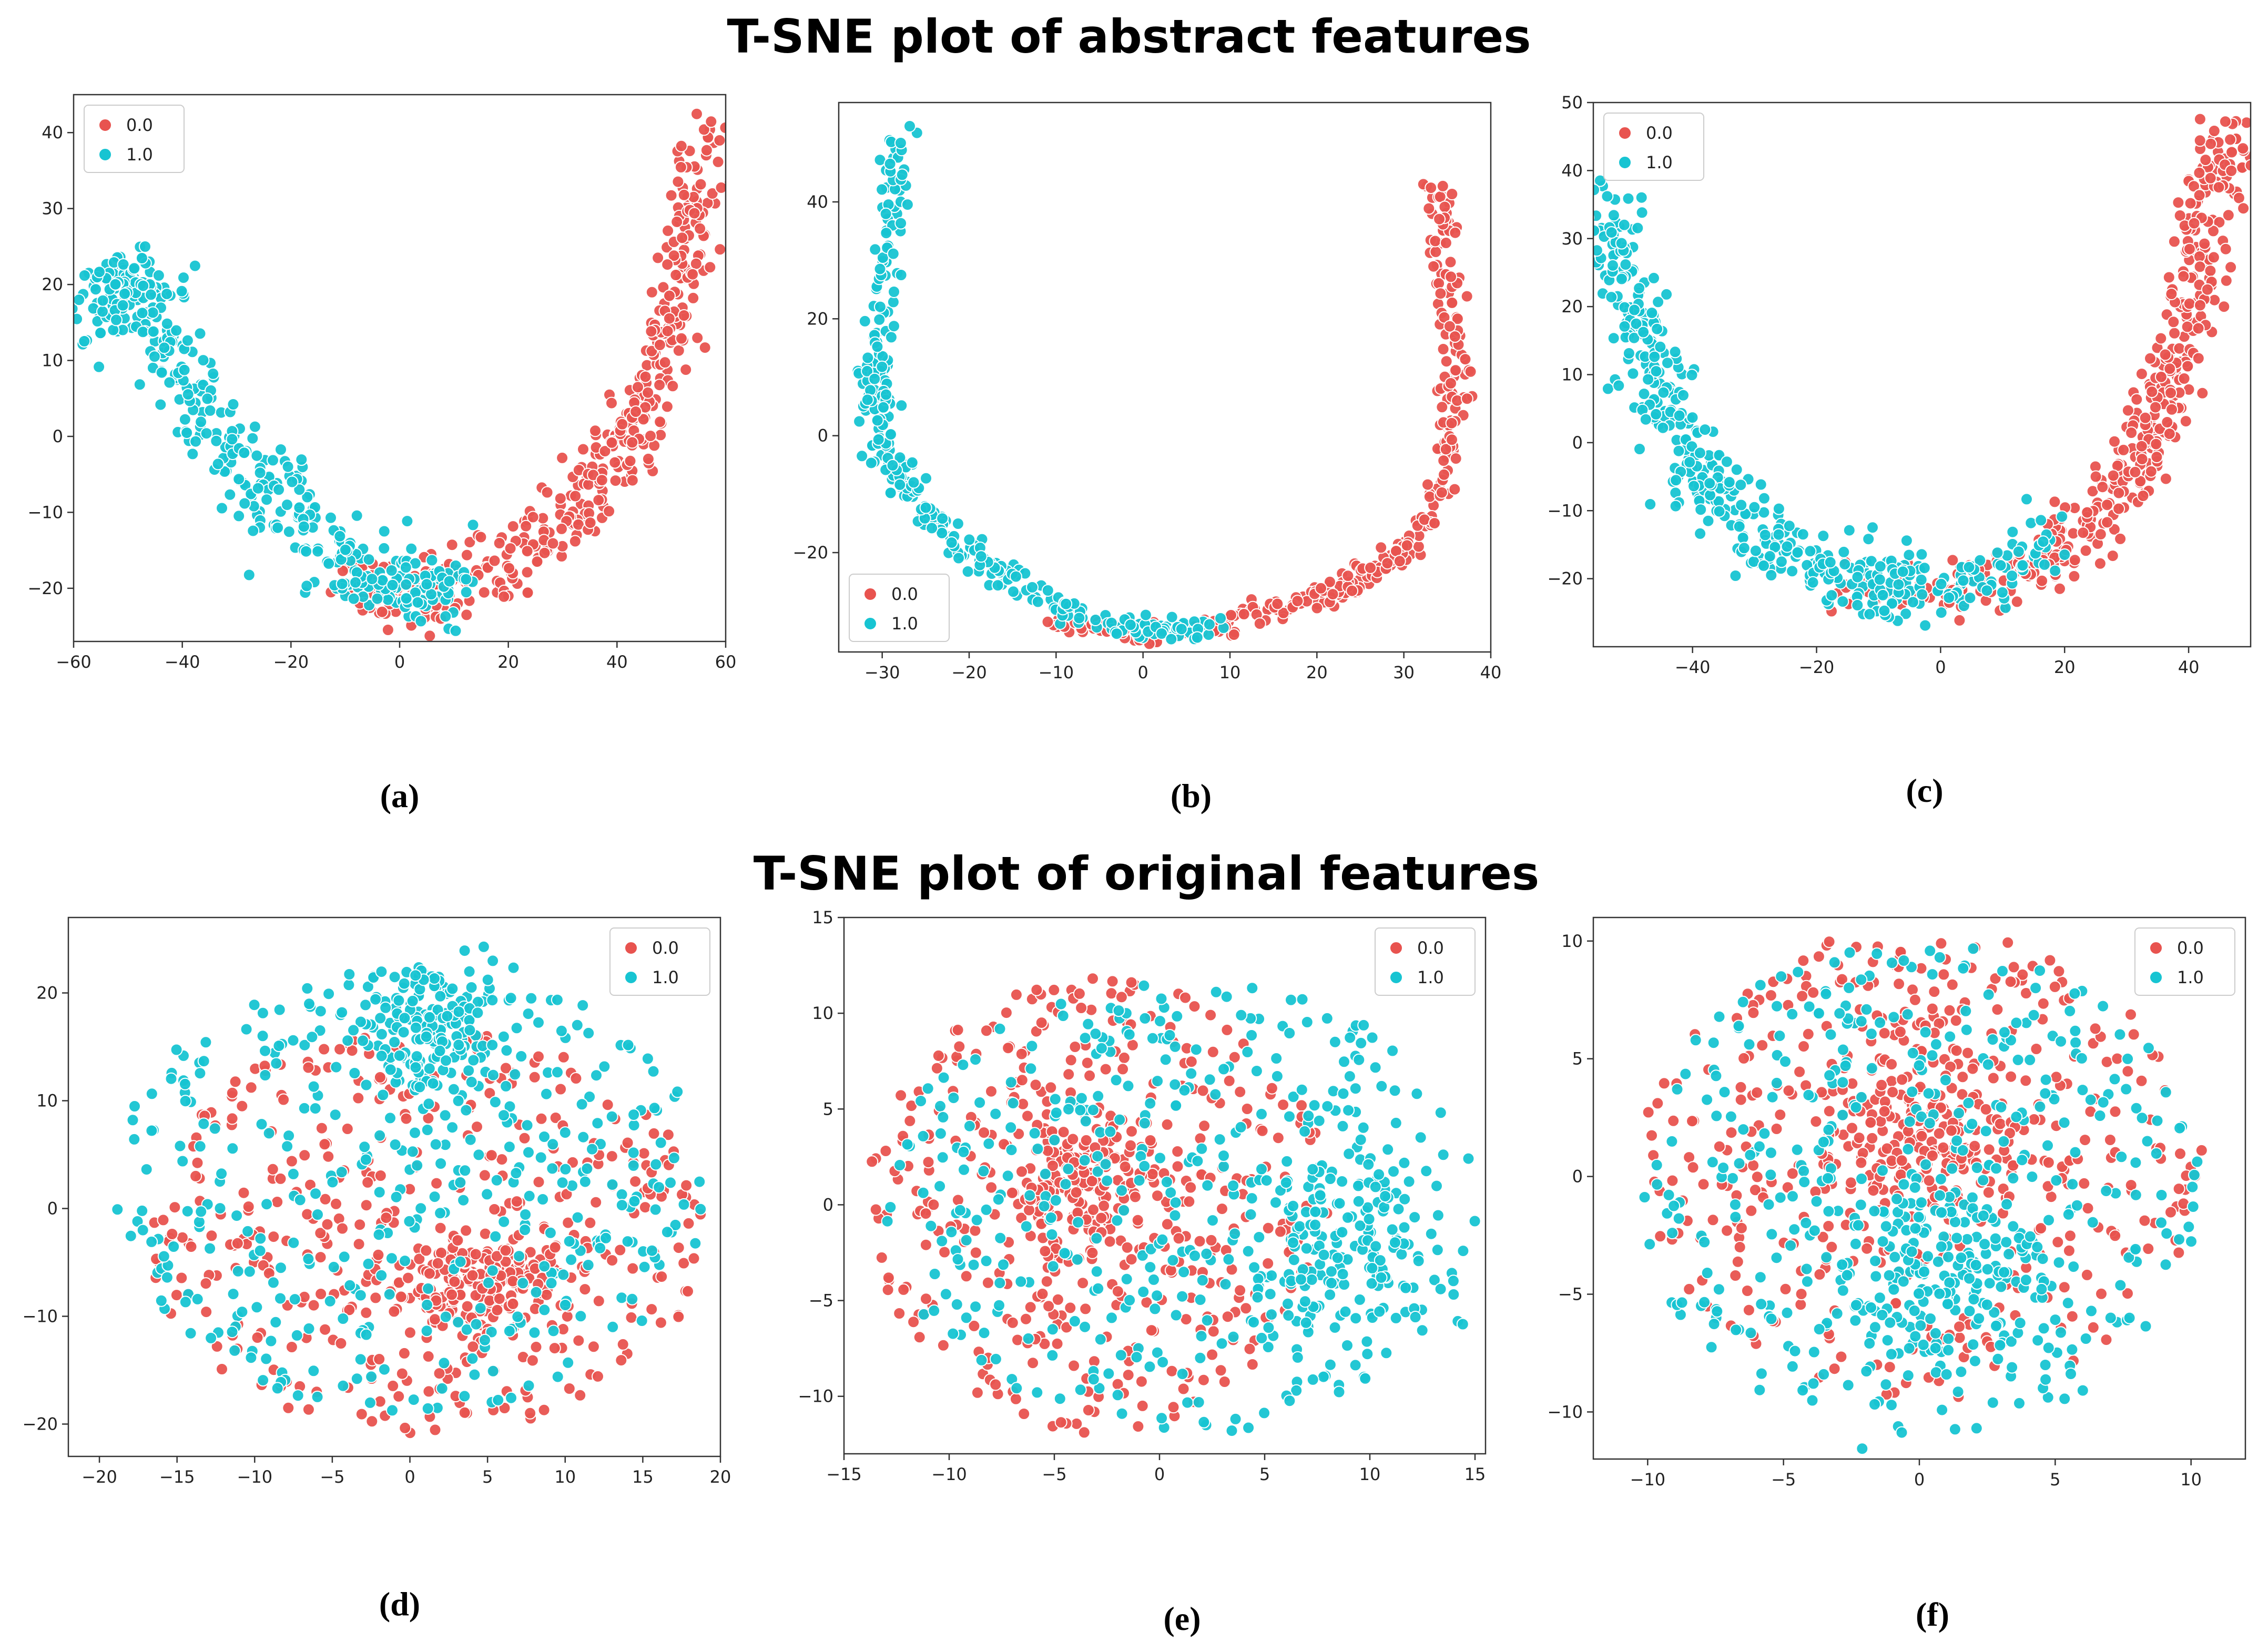 This screenshot has width=2258, height=1652. I want to click on scatter-points, so click(1174, 1205).